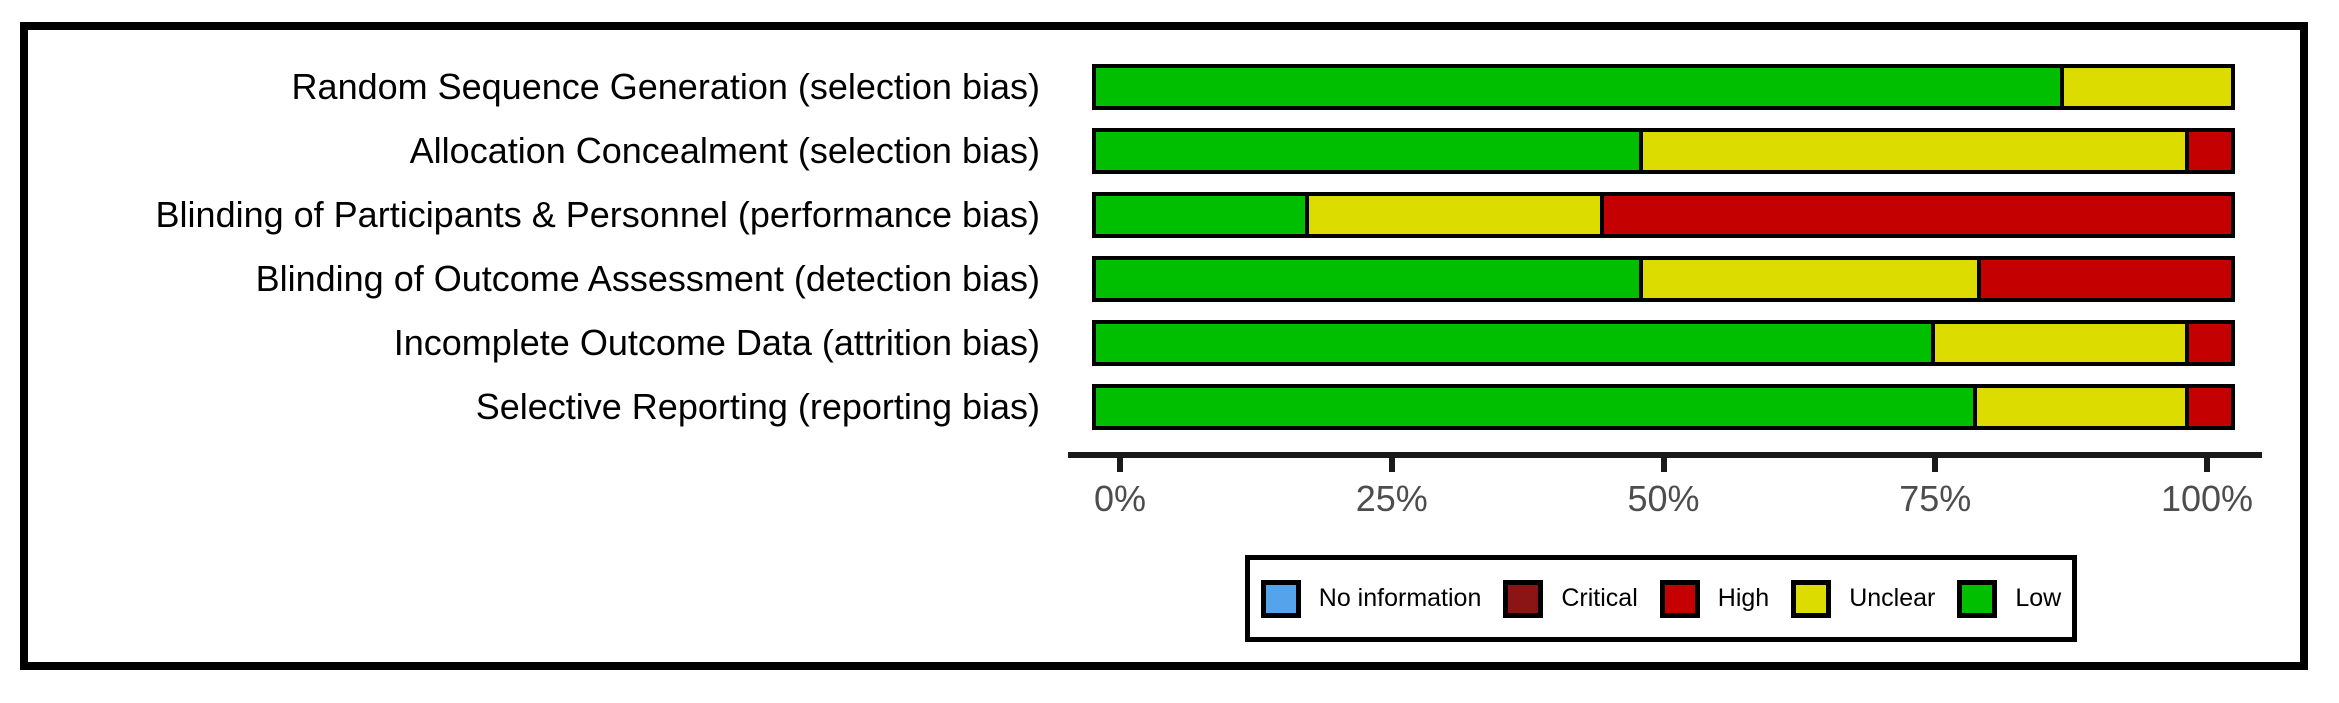 Image resolution: width=2339 pixels, height=703 pixels. I want to click on chart-row: Allocation Concealment (selection bias), so click(1145, 151).